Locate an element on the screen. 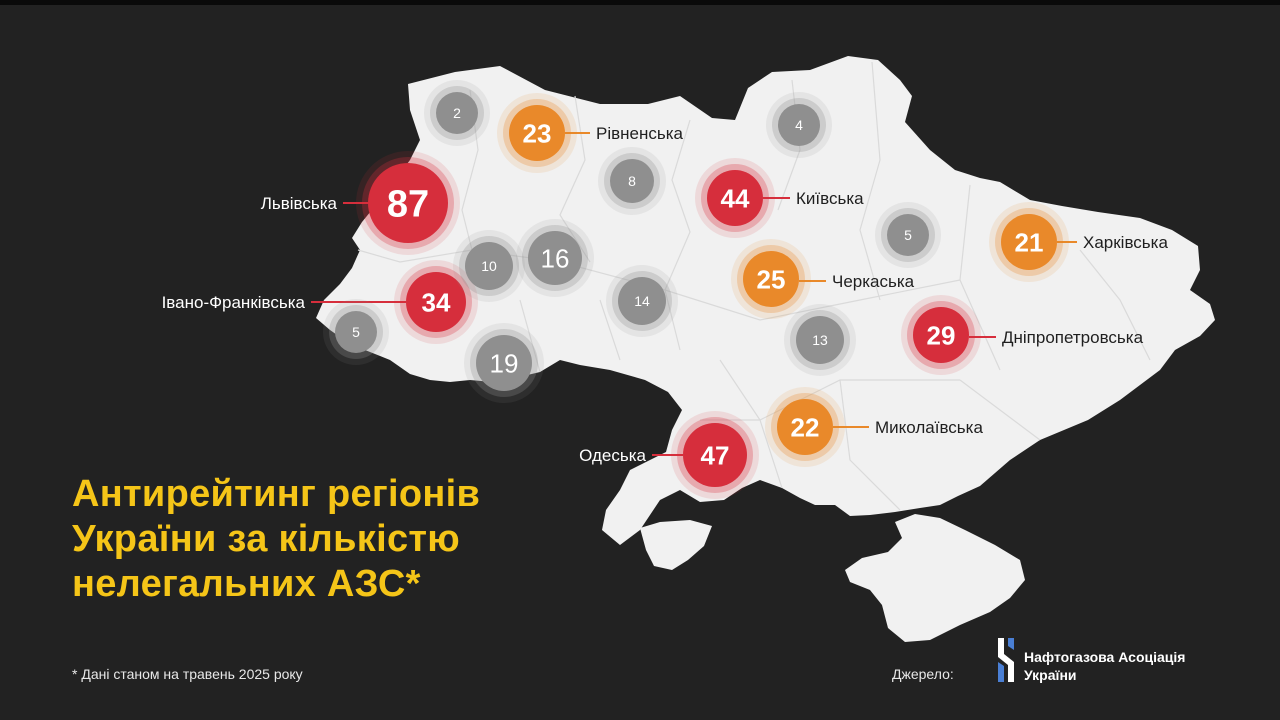 The height and width of the screenshot is (720, 1280). marker-value: 2 is located at coordinates (457, 113).